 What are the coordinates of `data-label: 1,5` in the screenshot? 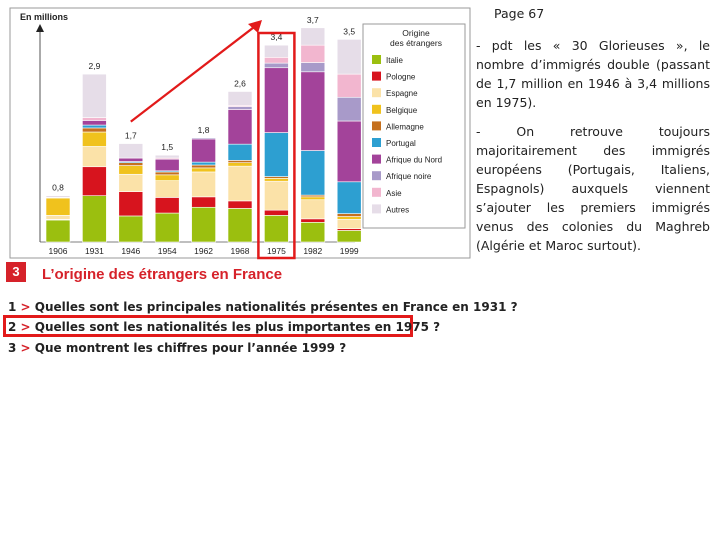 It's located at (167, 147).